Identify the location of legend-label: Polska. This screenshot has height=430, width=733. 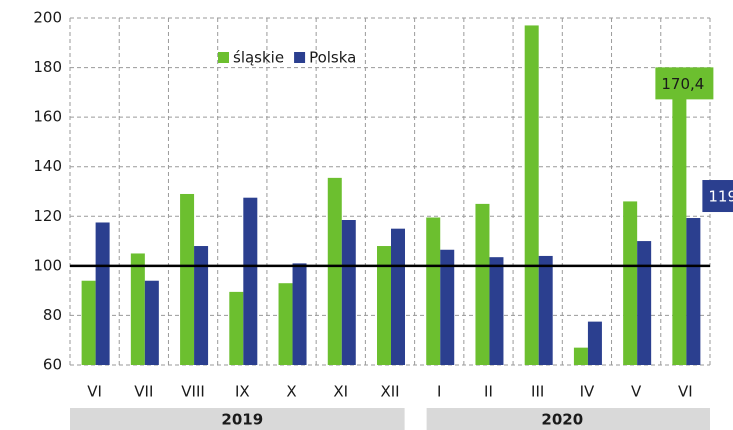
(332, 58).